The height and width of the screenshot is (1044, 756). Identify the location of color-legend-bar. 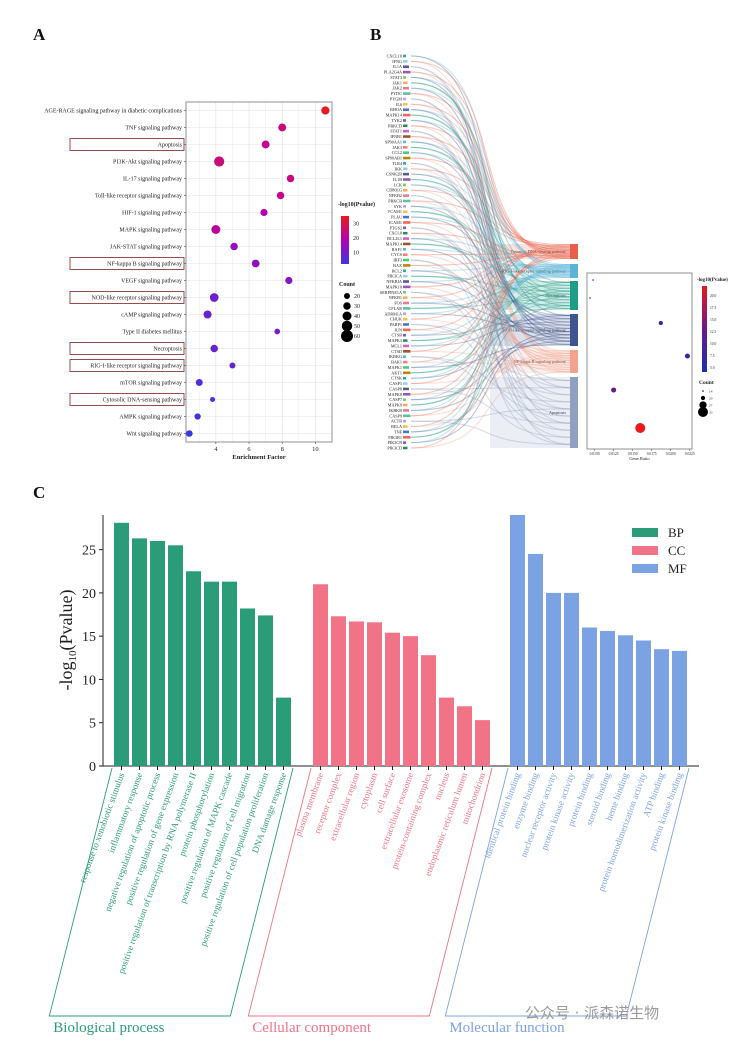
(704, 329).